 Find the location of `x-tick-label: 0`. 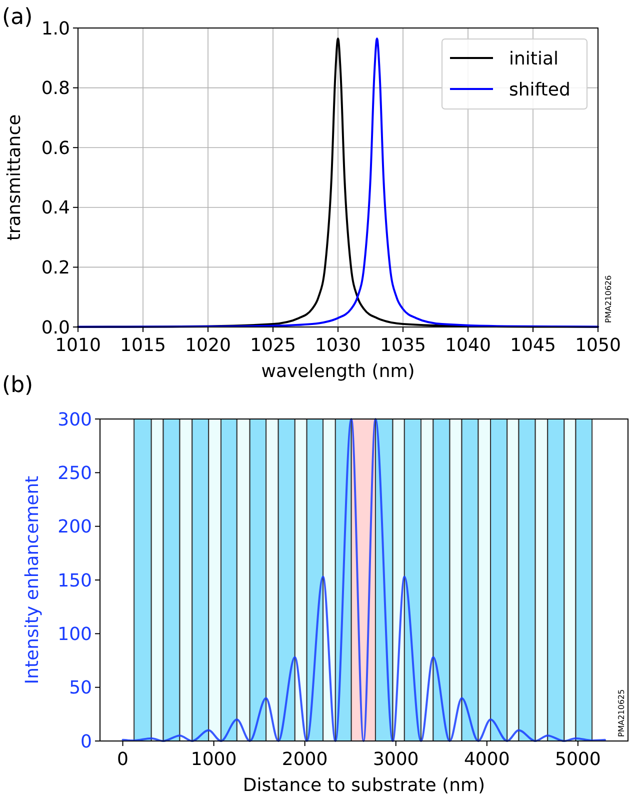

x-tick-label: 0 is located at coordinates (122, 759).